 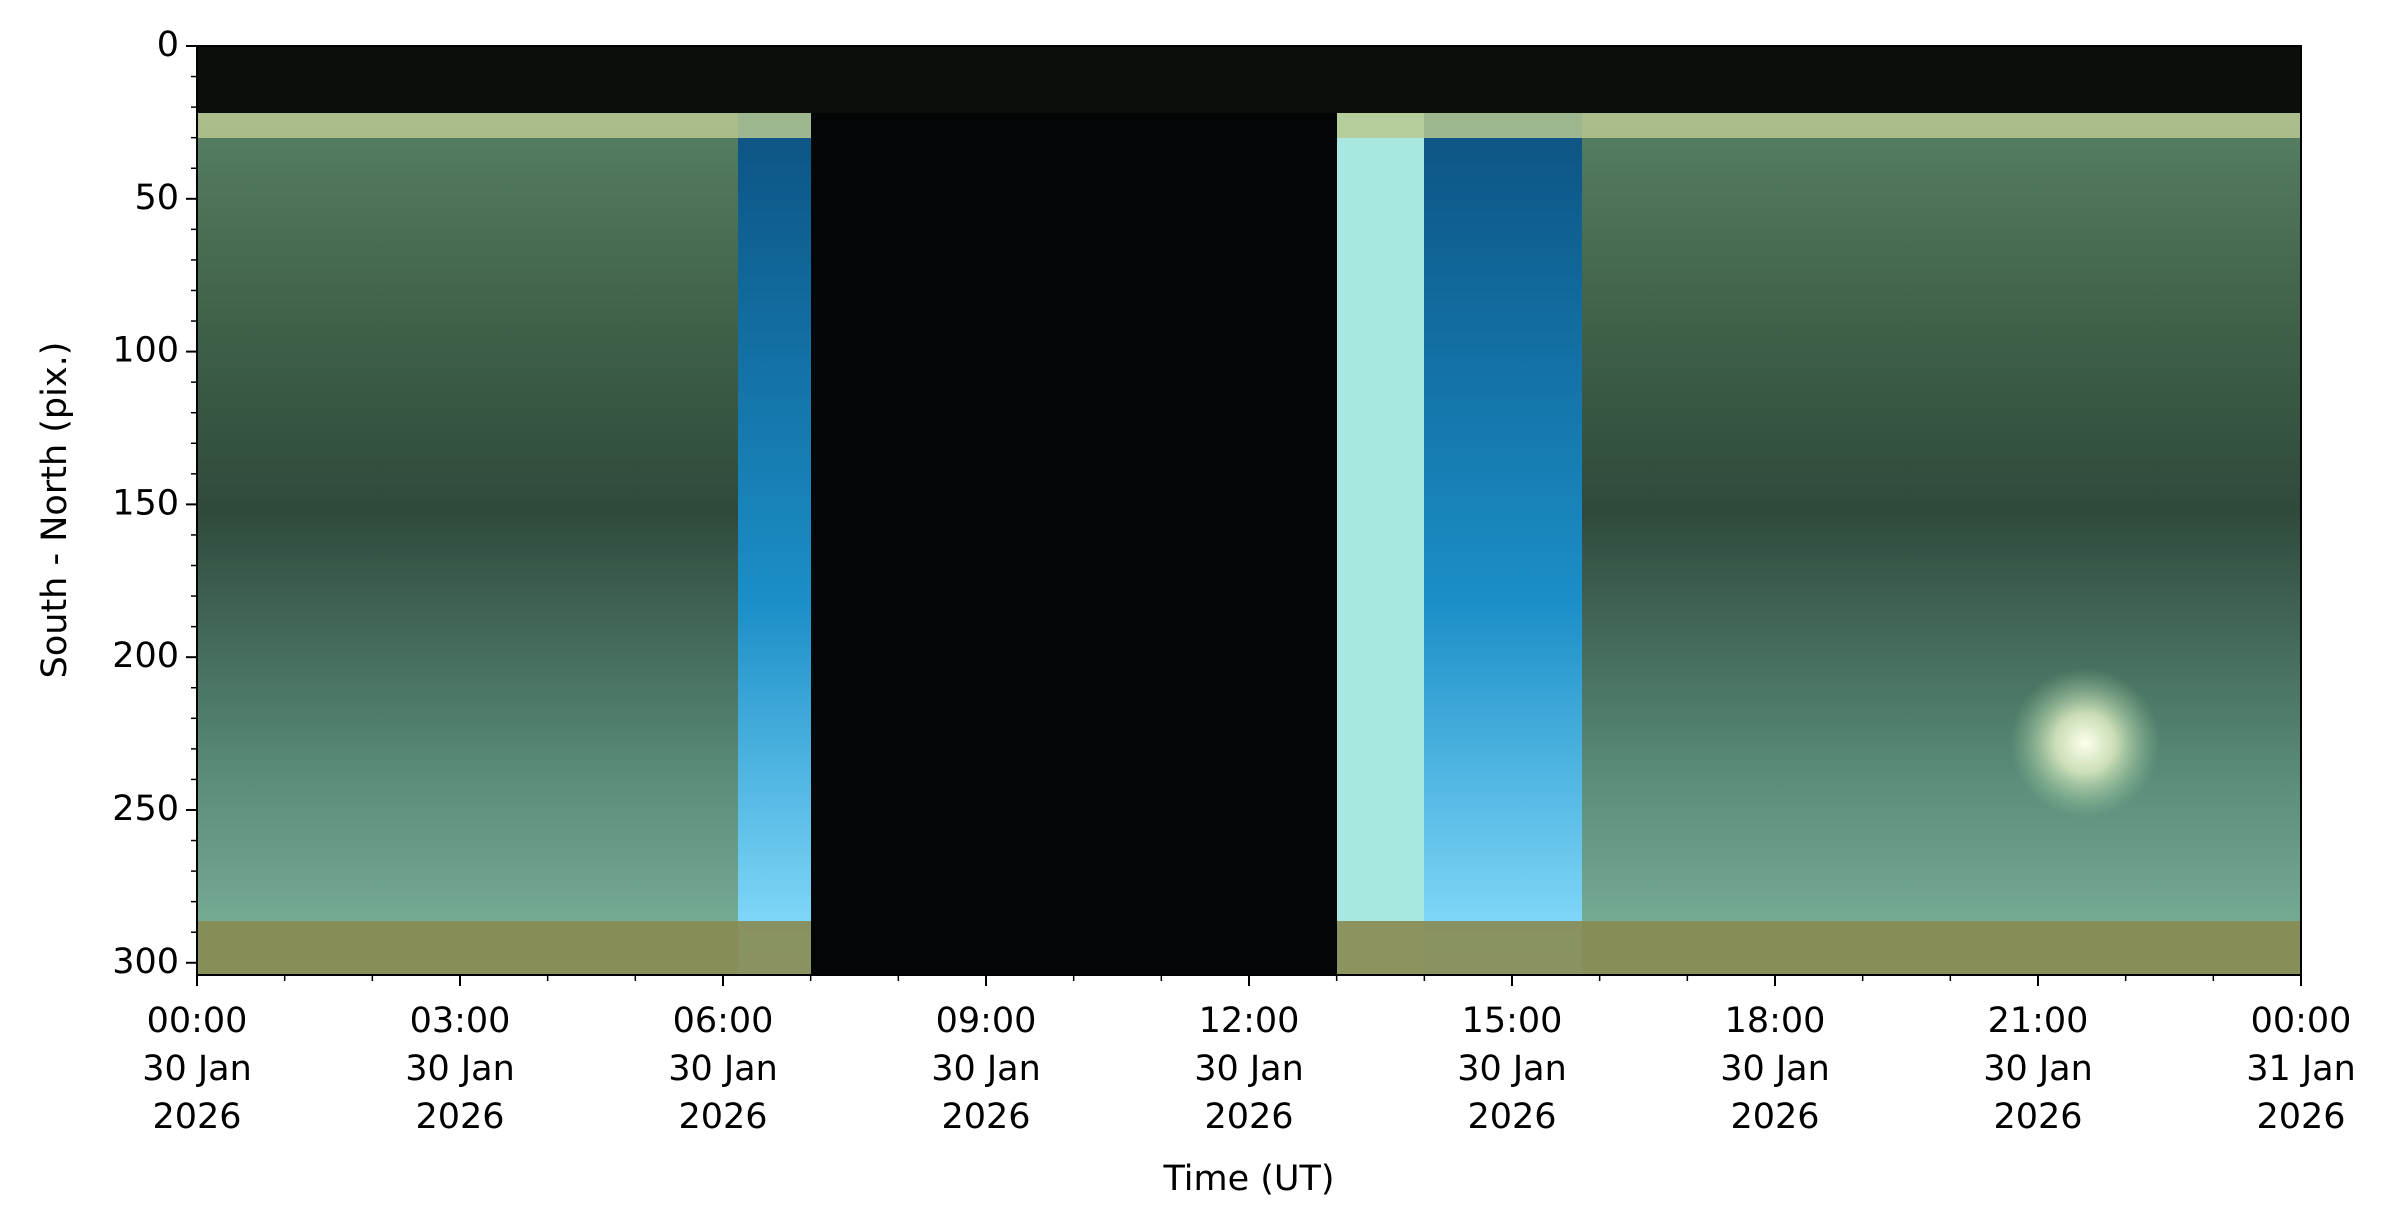 What do you see at coordinates (986, 1069) in the screenshot?
I see `x-tick-label: 09:00 30 Jan 2026` at bounding box center [986, 1069].